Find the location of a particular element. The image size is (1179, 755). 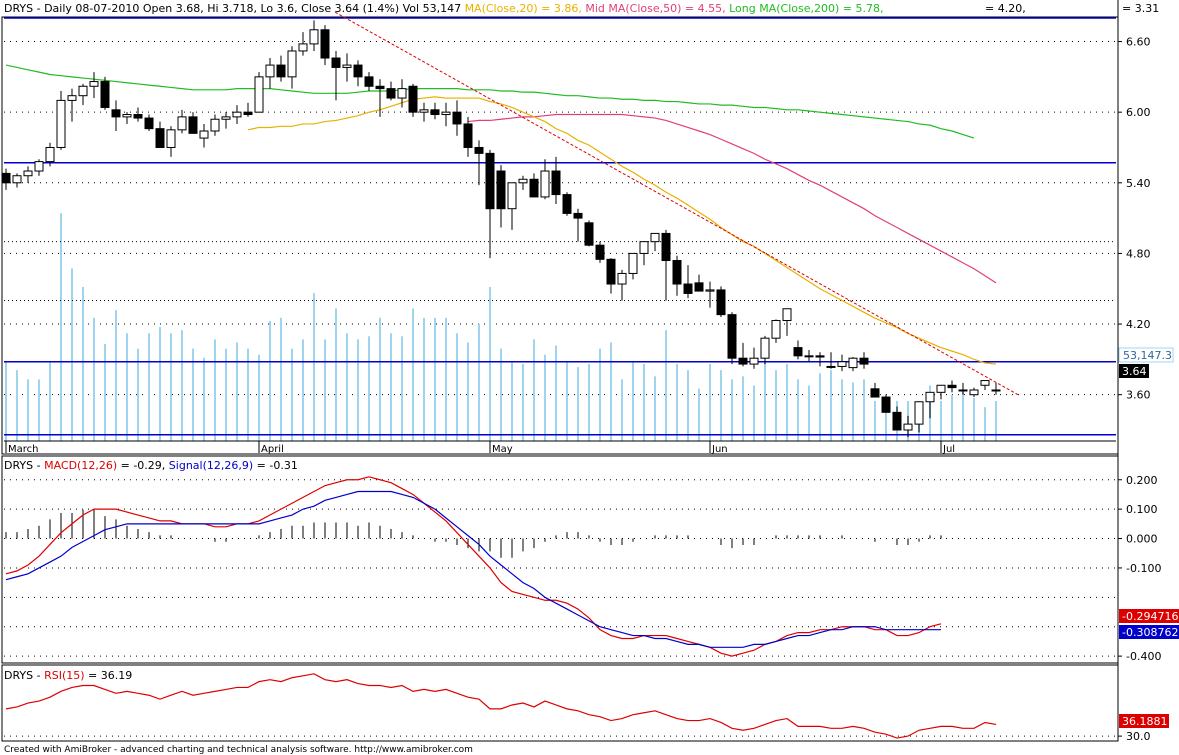

volume-badge-bg is located at coordinates (1146, 355).